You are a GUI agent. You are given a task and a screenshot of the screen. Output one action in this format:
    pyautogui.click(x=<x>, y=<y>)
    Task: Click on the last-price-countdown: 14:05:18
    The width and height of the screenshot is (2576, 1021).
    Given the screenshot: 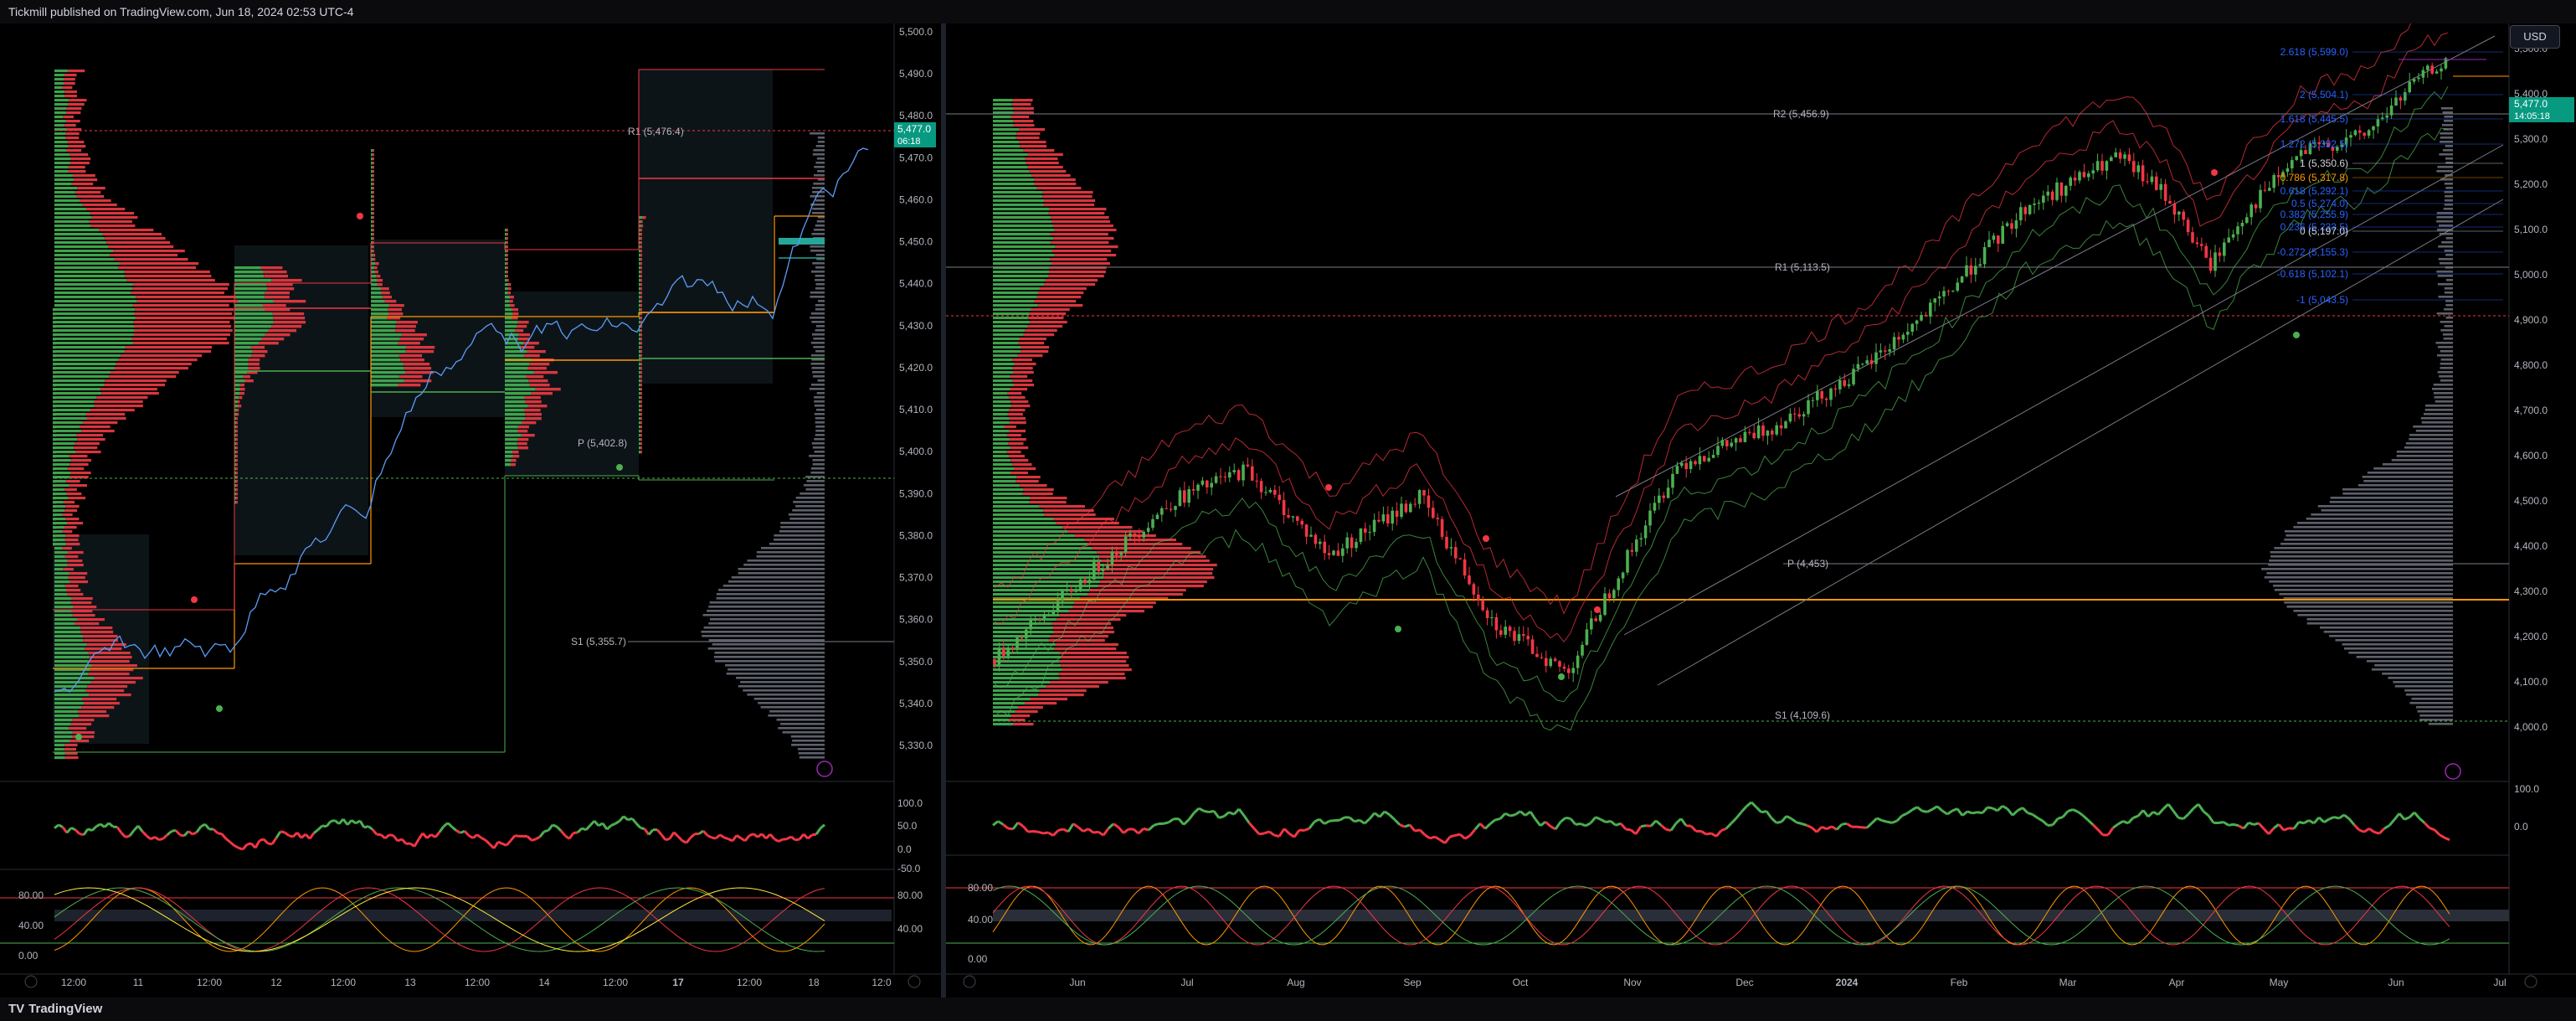 What is the action you would take?
    pyautogui.click(x=2532, y=116)
    